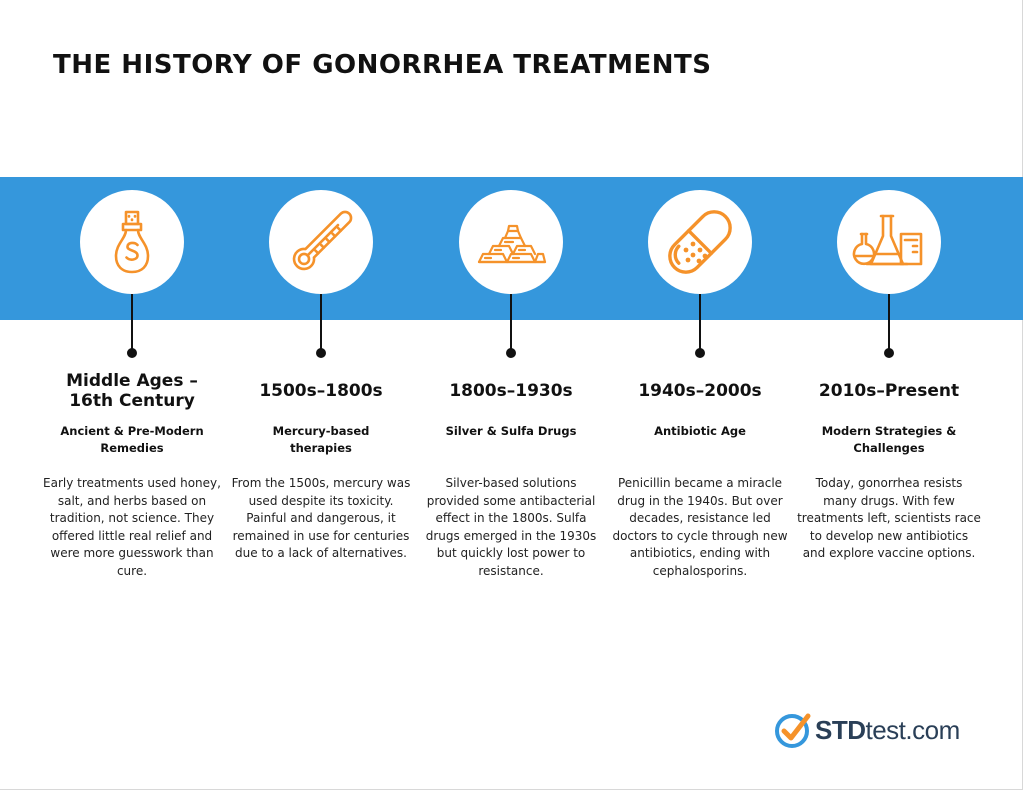 This screenshot has width=1024, height=791. I want to click on pill-capsule-icon, so click(700, 242).